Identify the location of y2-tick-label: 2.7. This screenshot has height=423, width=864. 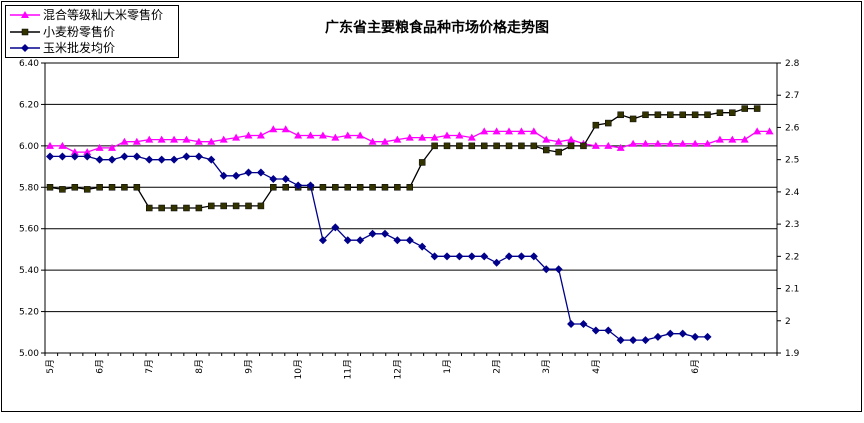
(792, 96).